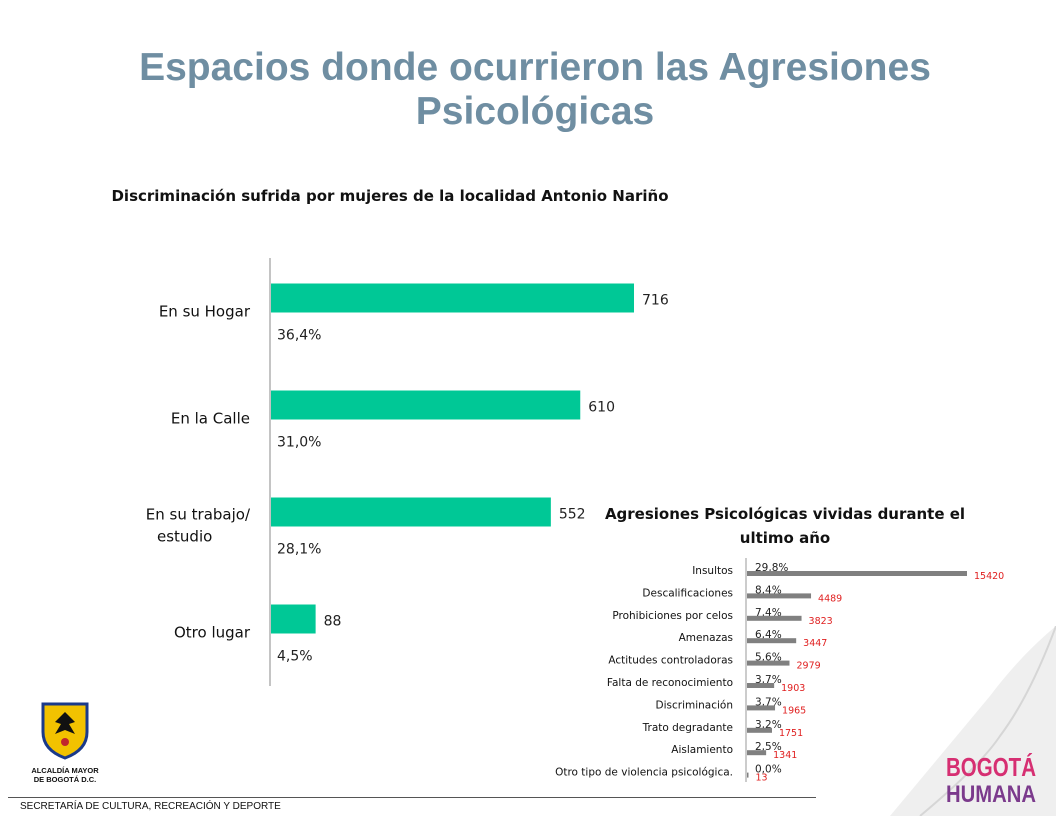  I want to click on chart1-category-label: Otro lugar, so click(212, 633).